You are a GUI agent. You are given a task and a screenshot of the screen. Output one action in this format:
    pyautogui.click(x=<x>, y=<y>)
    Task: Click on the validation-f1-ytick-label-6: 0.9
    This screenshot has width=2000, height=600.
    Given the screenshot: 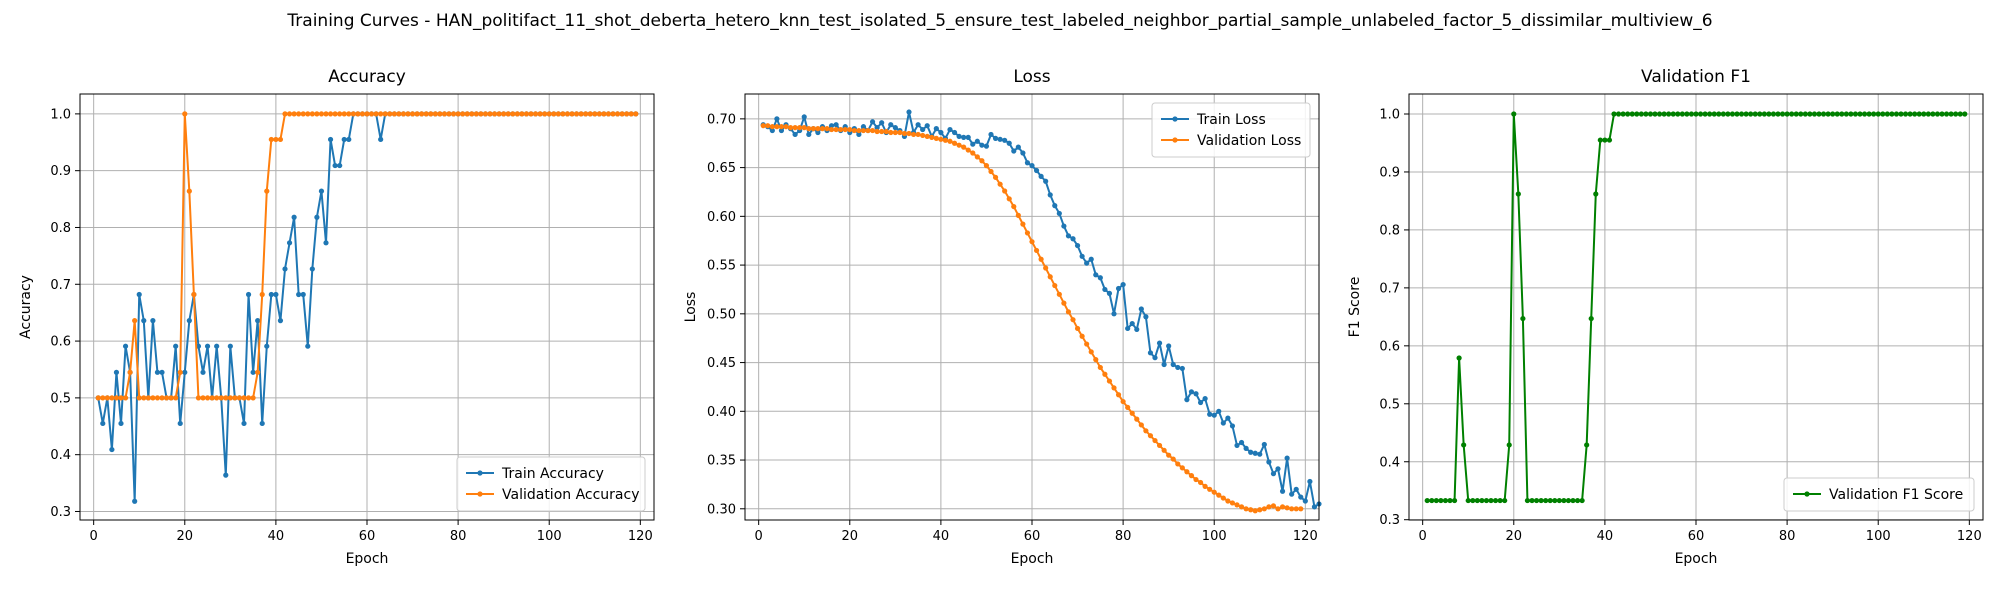 What is the action you would take?
    pyautogui.click(x=1389, y=172)
    